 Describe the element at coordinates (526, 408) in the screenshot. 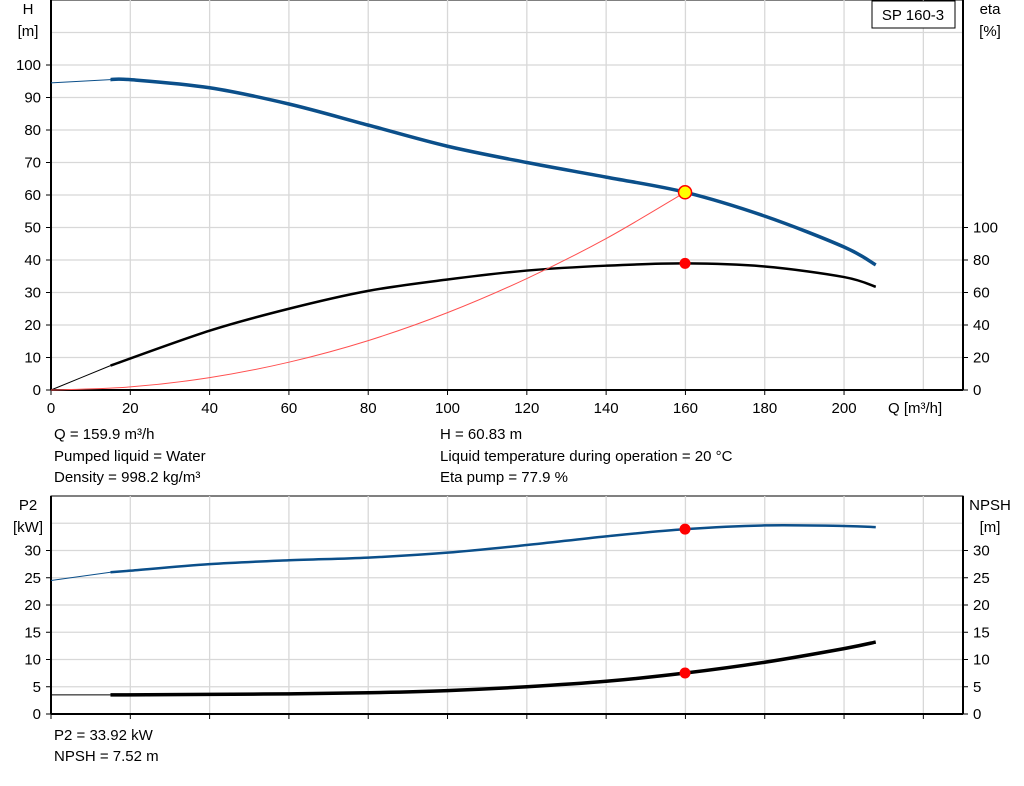

I see `x-tick-label: 120` at that location.